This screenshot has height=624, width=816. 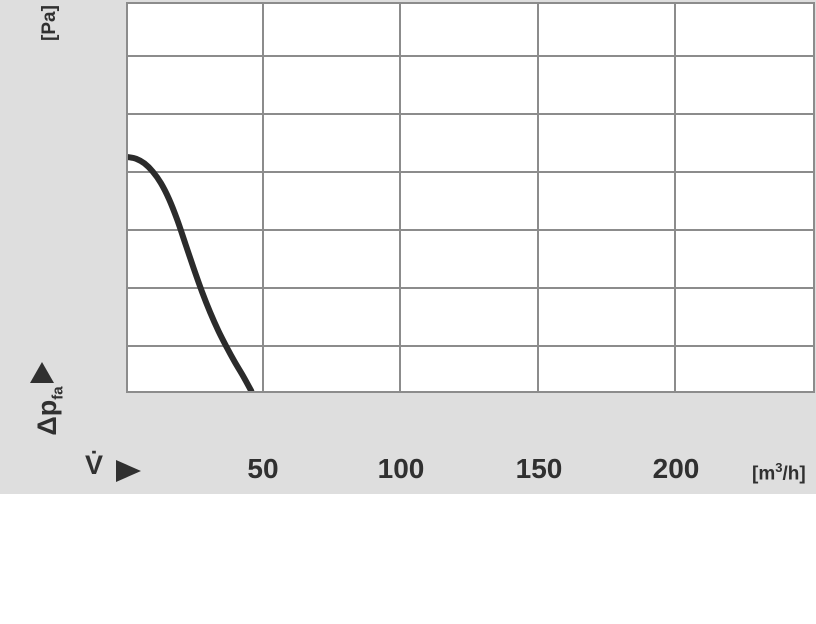 I want to click on y-axis-unit-label: [Pa], so click(x=49, y=23).